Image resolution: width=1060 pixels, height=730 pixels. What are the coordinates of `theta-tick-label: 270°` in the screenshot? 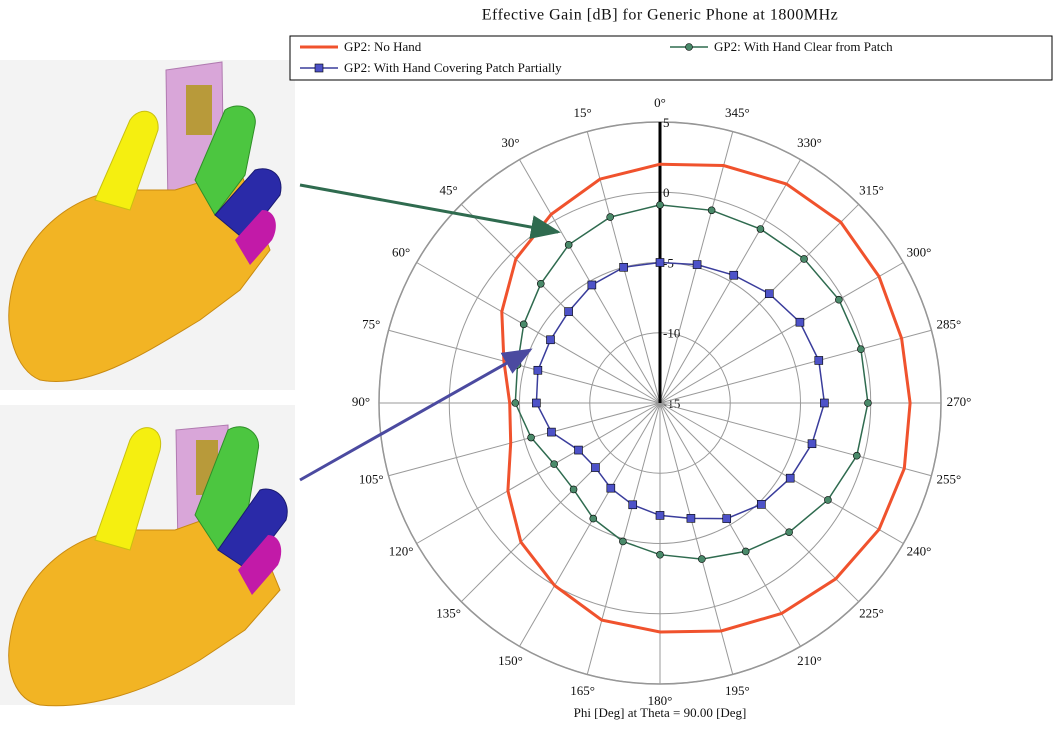 It's located at (959, 401).